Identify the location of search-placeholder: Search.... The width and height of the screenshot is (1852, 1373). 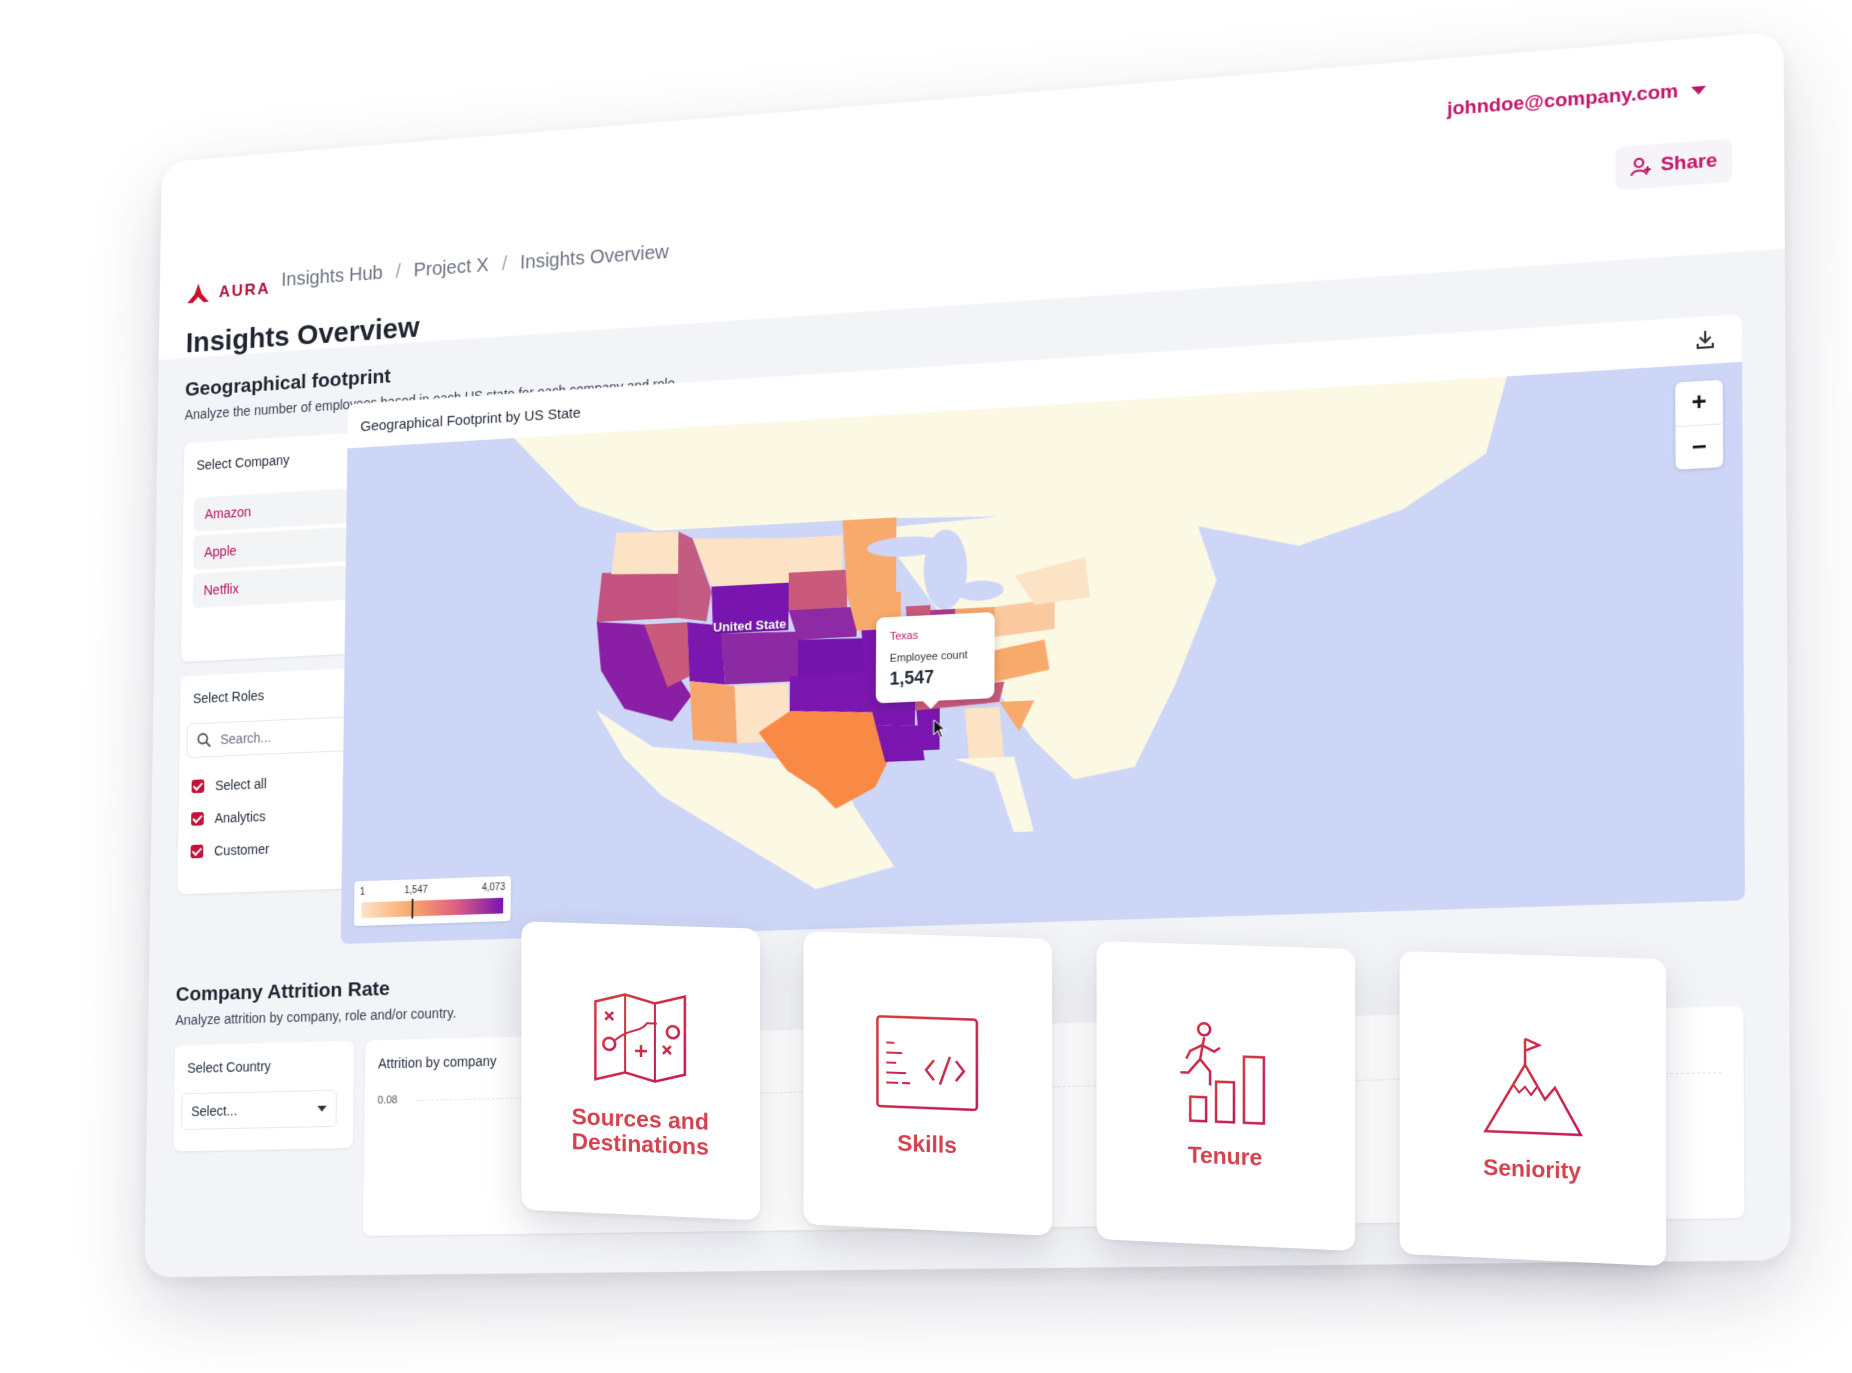
(245, 738).